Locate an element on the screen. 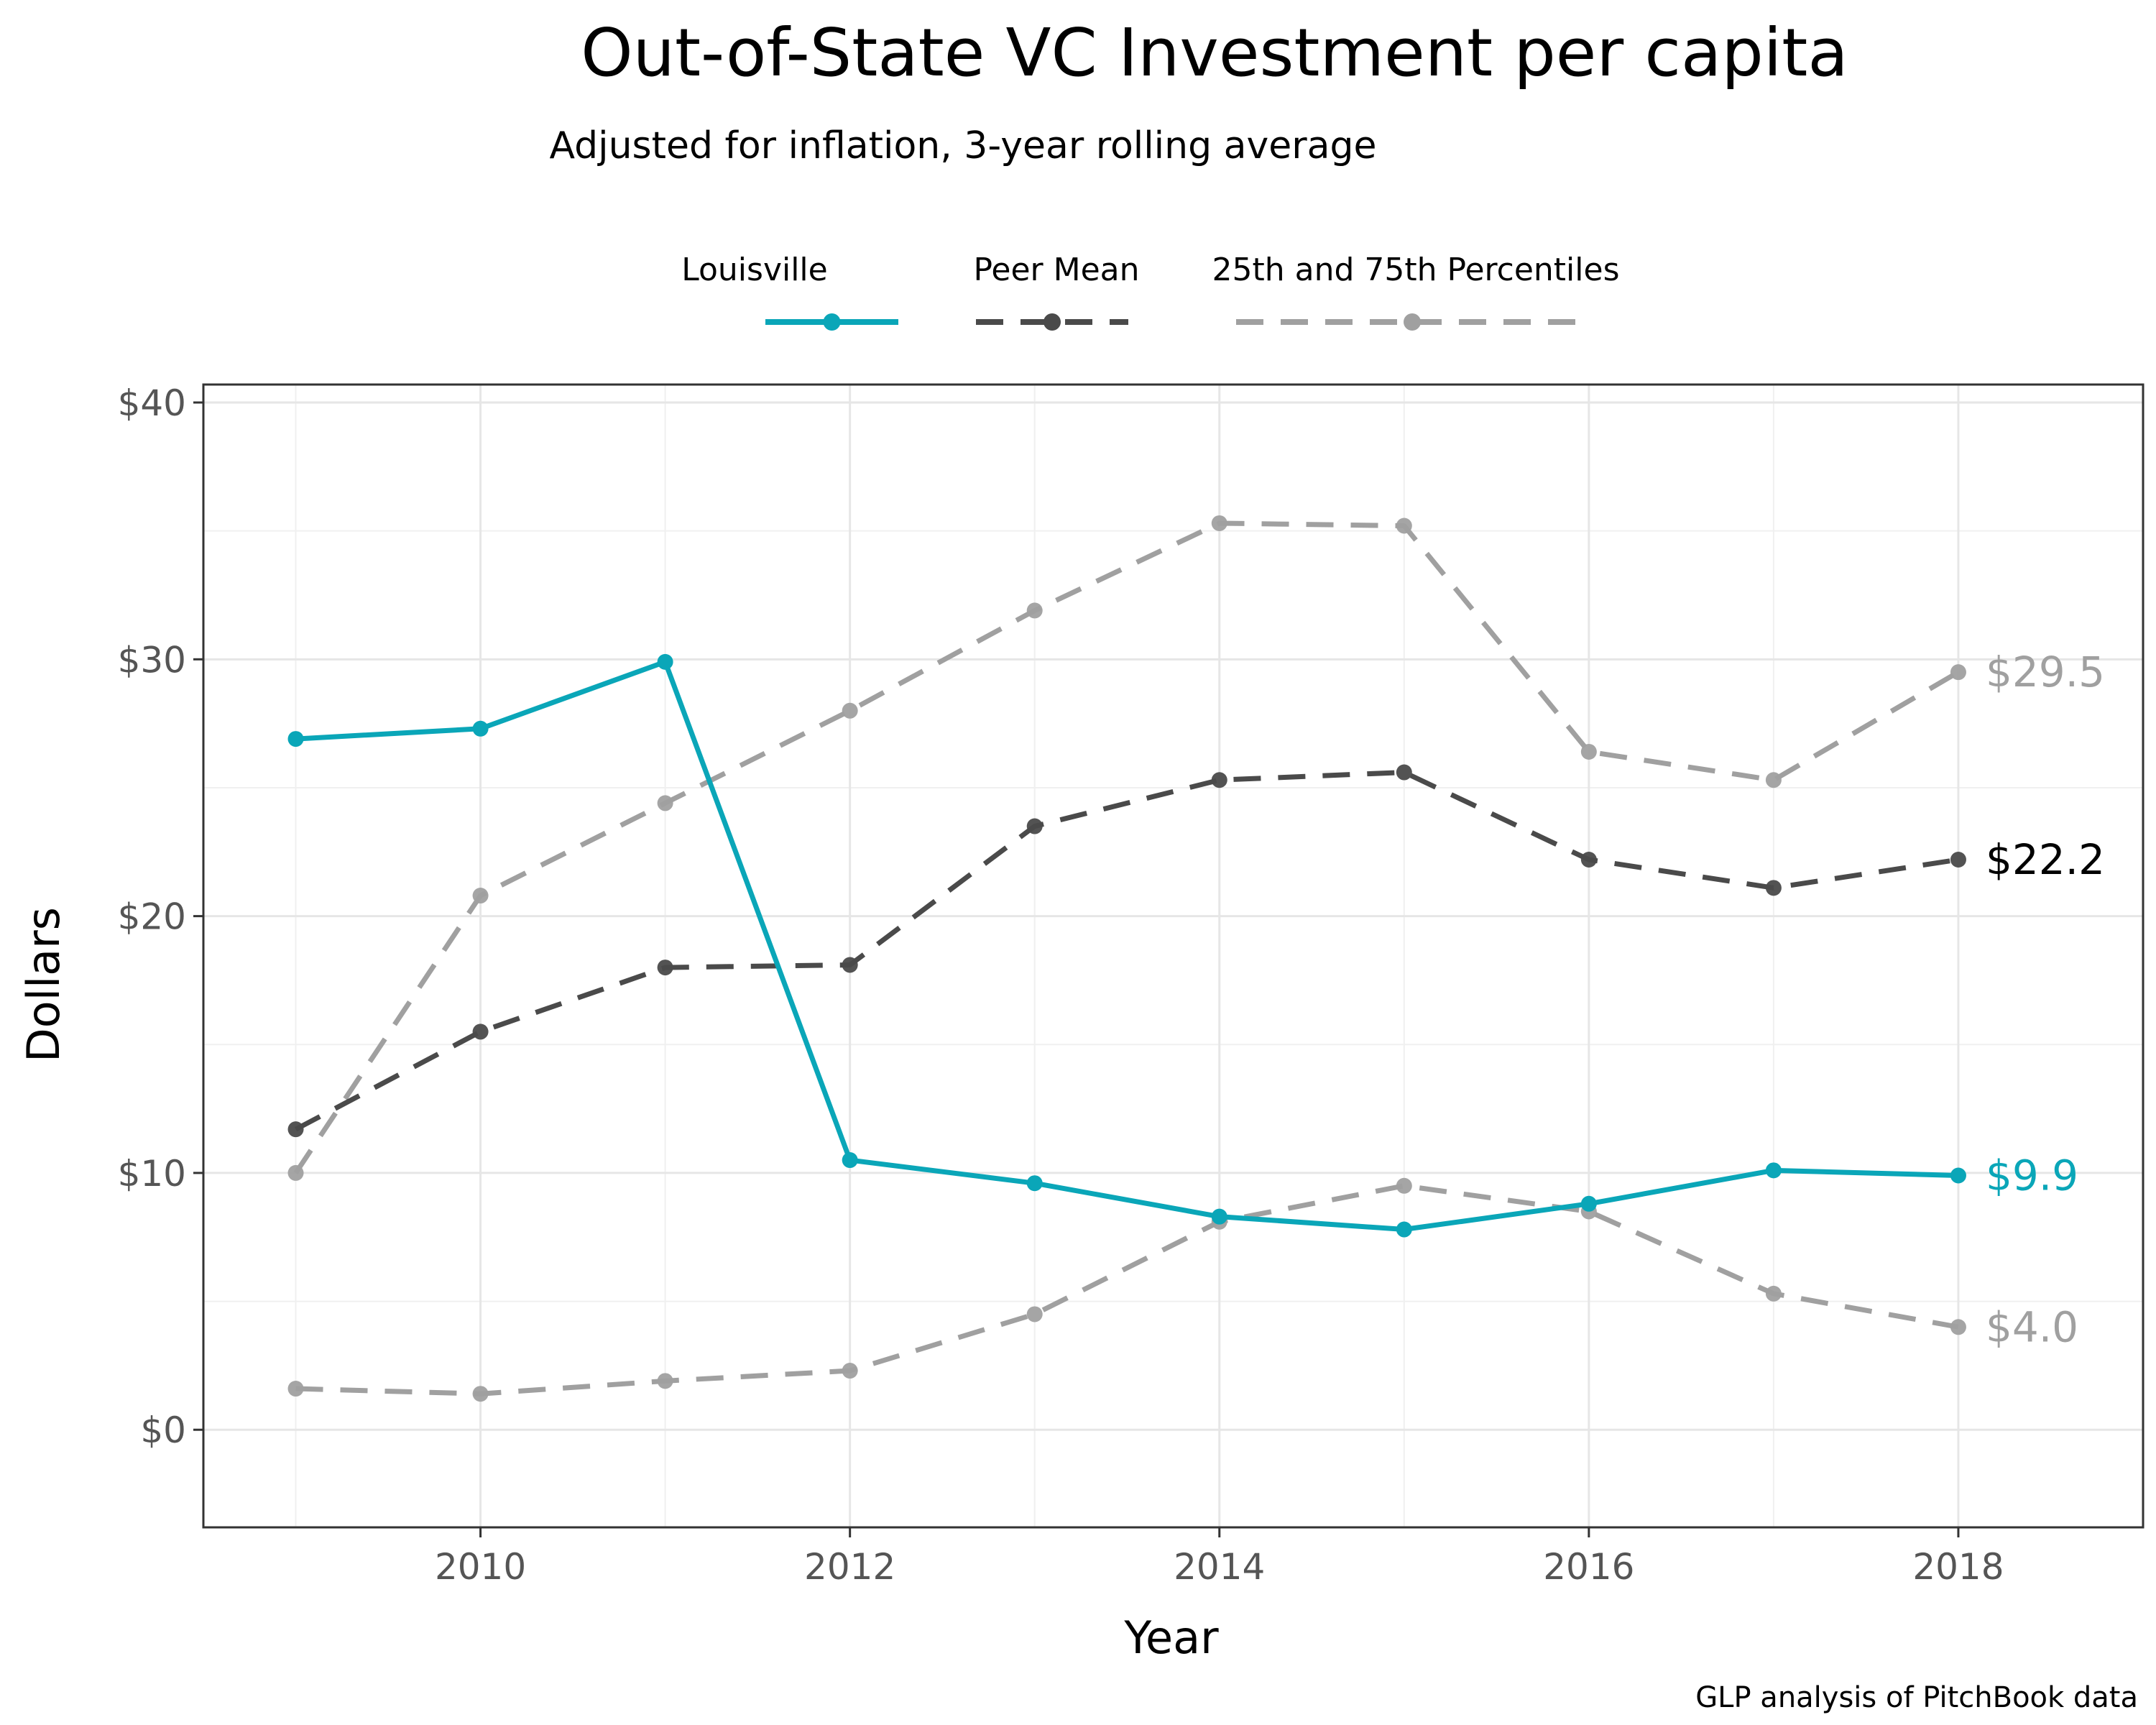  x-tick-label: 2012 is located at coordinates (850, 1567).